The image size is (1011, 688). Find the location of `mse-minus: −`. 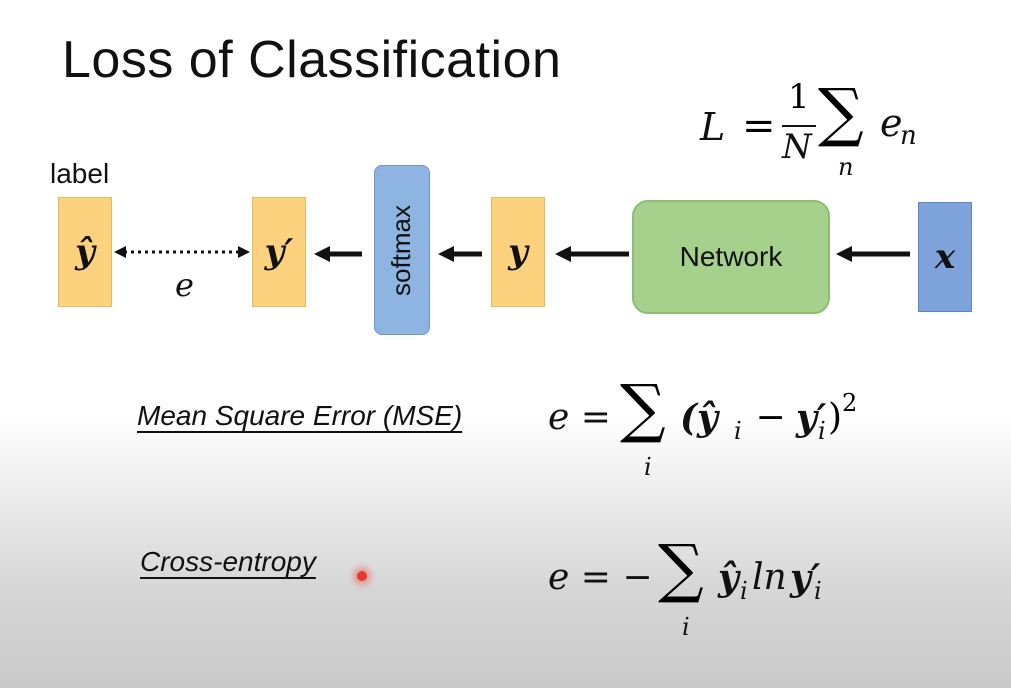

mse-minus: − is located at coordinates (771, 417).